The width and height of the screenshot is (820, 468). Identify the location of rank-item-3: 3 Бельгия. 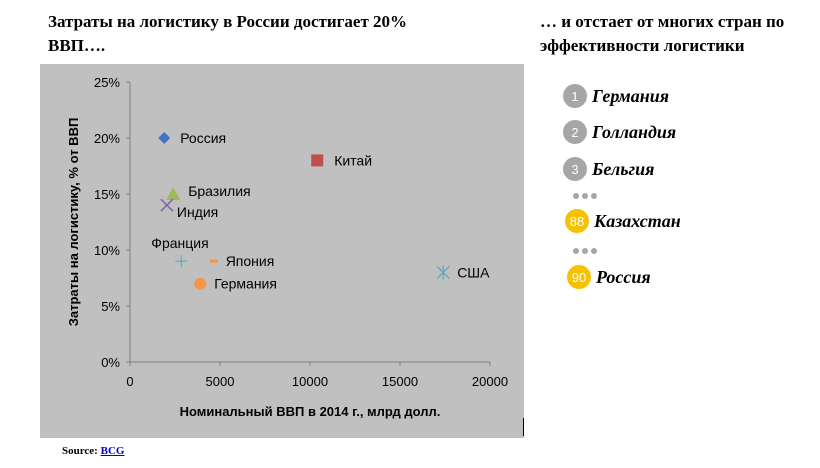
(608, 169).